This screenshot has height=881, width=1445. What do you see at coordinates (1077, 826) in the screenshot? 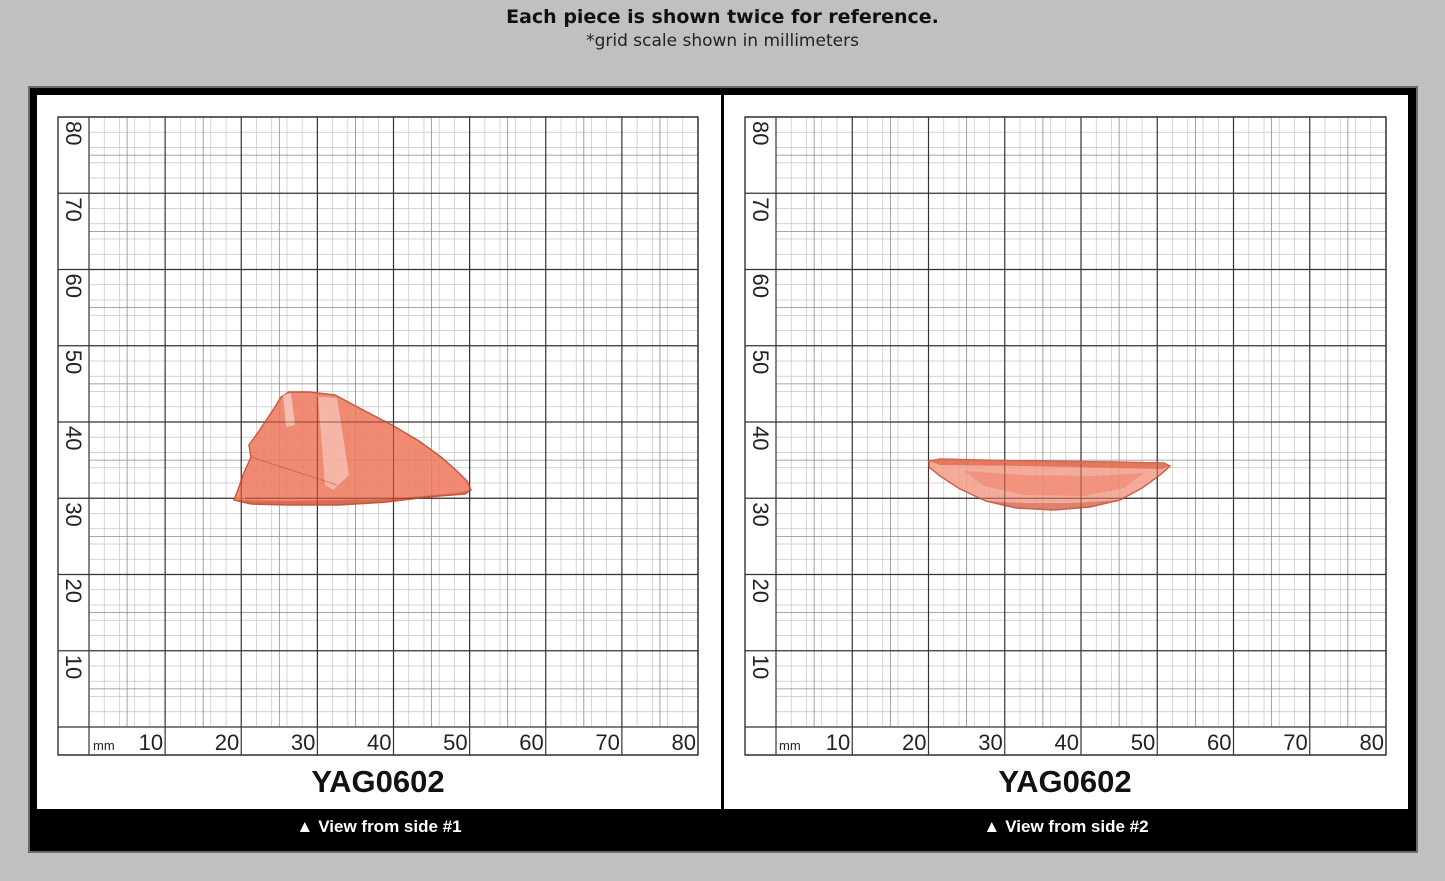
I see `caption-text: View from side #2` at bounding box center [1077, 826].